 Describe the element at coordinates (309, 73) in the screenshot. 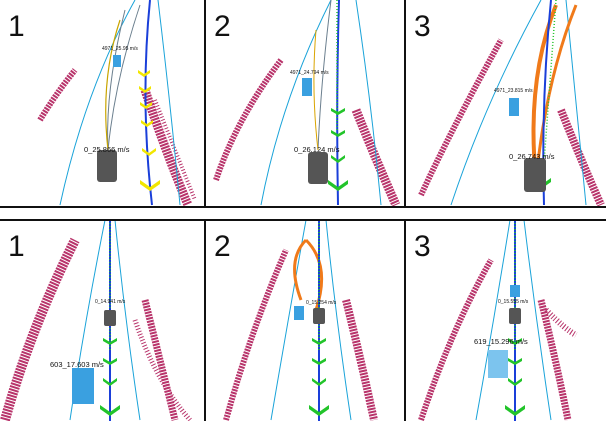

I see `object-speed-label: 4971_24.794 m/s` at that location.